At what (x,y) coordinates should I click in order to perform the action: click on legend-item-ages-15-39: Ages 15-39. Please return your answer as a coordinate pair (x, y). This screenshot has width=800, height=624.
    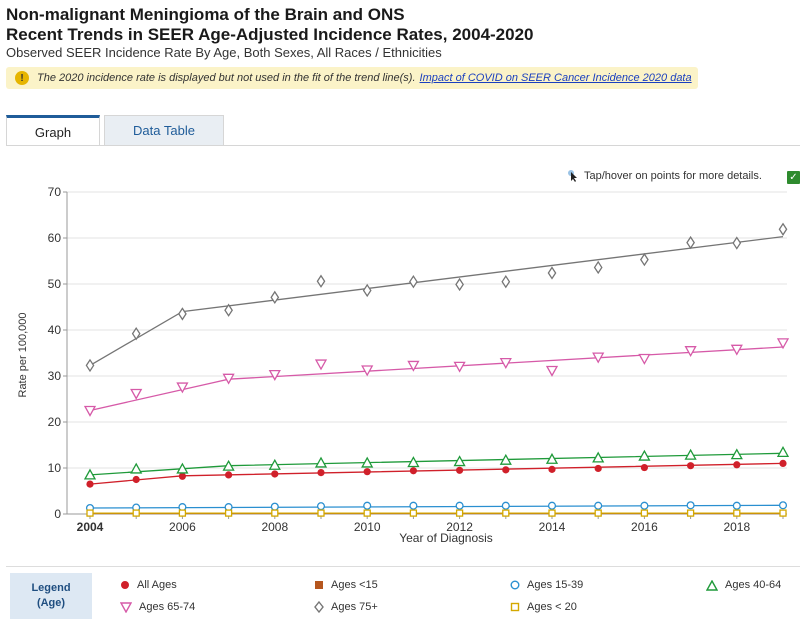
    Looking at the image, I should click on (546, 585).